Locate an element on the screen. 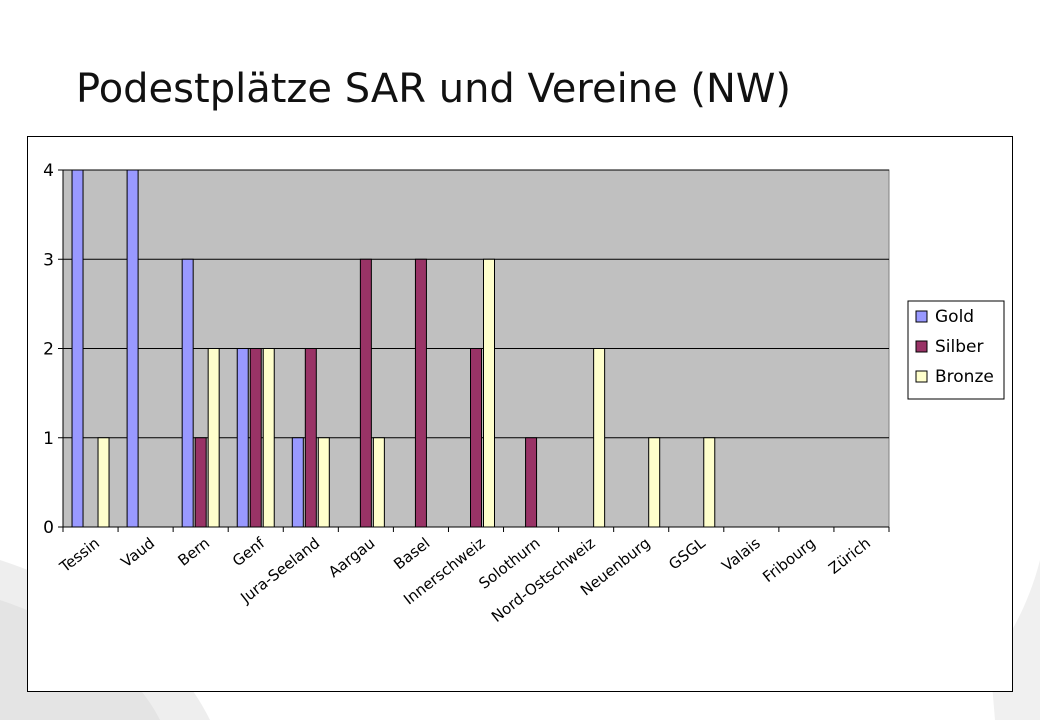 This screenshot has height=720, width=1040. y-tick-label: 3 is located at coordinates (48, 260).